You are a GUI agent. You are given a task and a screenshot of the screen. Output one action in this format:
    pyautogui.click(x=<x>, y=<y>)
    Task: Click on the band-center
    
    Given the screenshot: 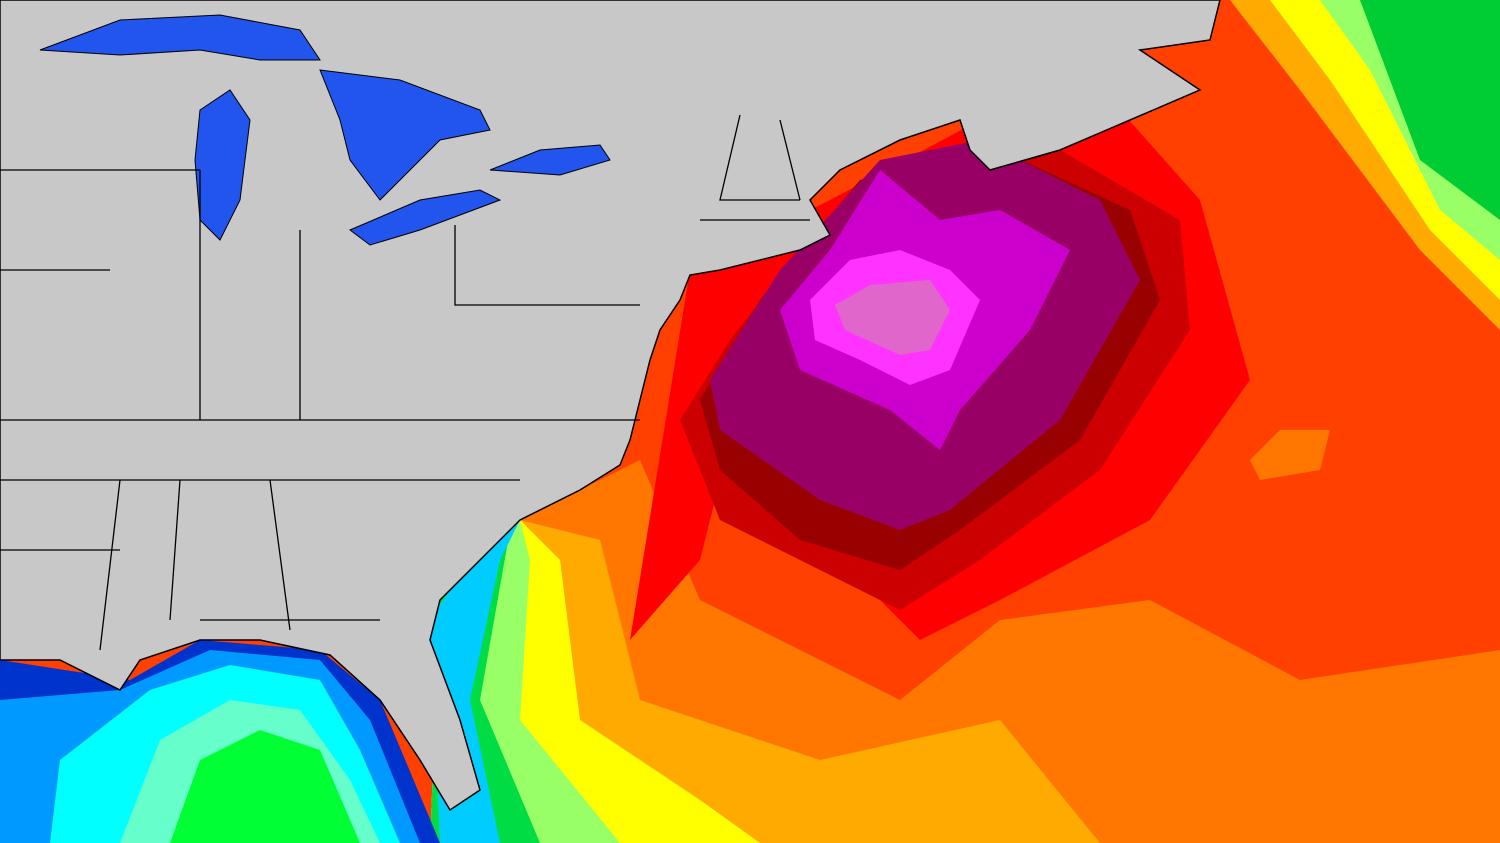 What is the action you would take?
    pyautogui.click(x=892, y=317)
    